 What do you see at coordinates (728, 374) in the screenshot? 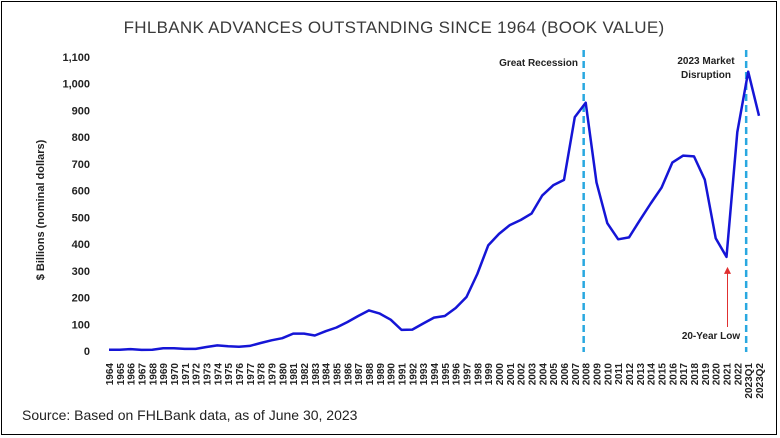
I see `x-tick-label: 2021` at bounding box center [728, 374].